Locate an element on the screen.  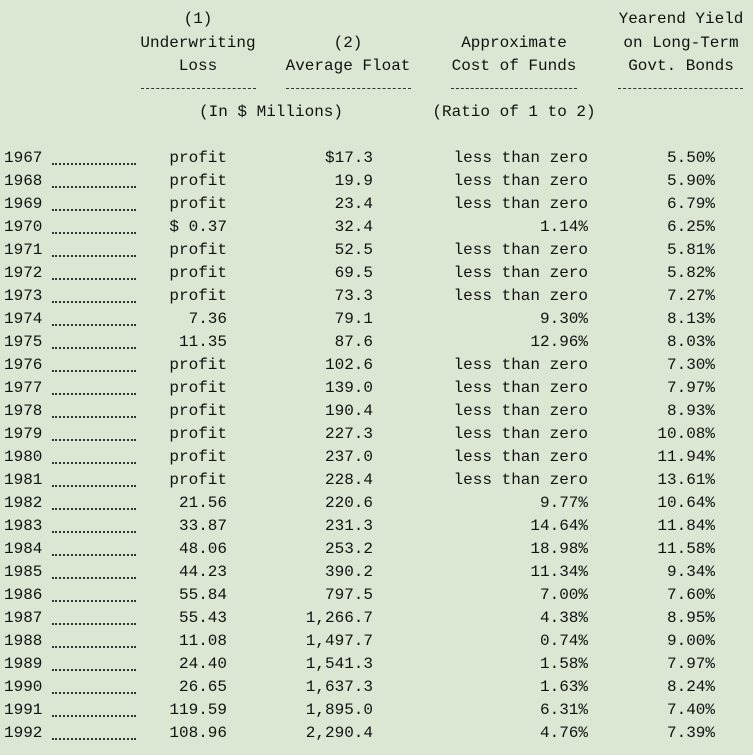
year-cell: 1969 is located at coordinates (23, 204).